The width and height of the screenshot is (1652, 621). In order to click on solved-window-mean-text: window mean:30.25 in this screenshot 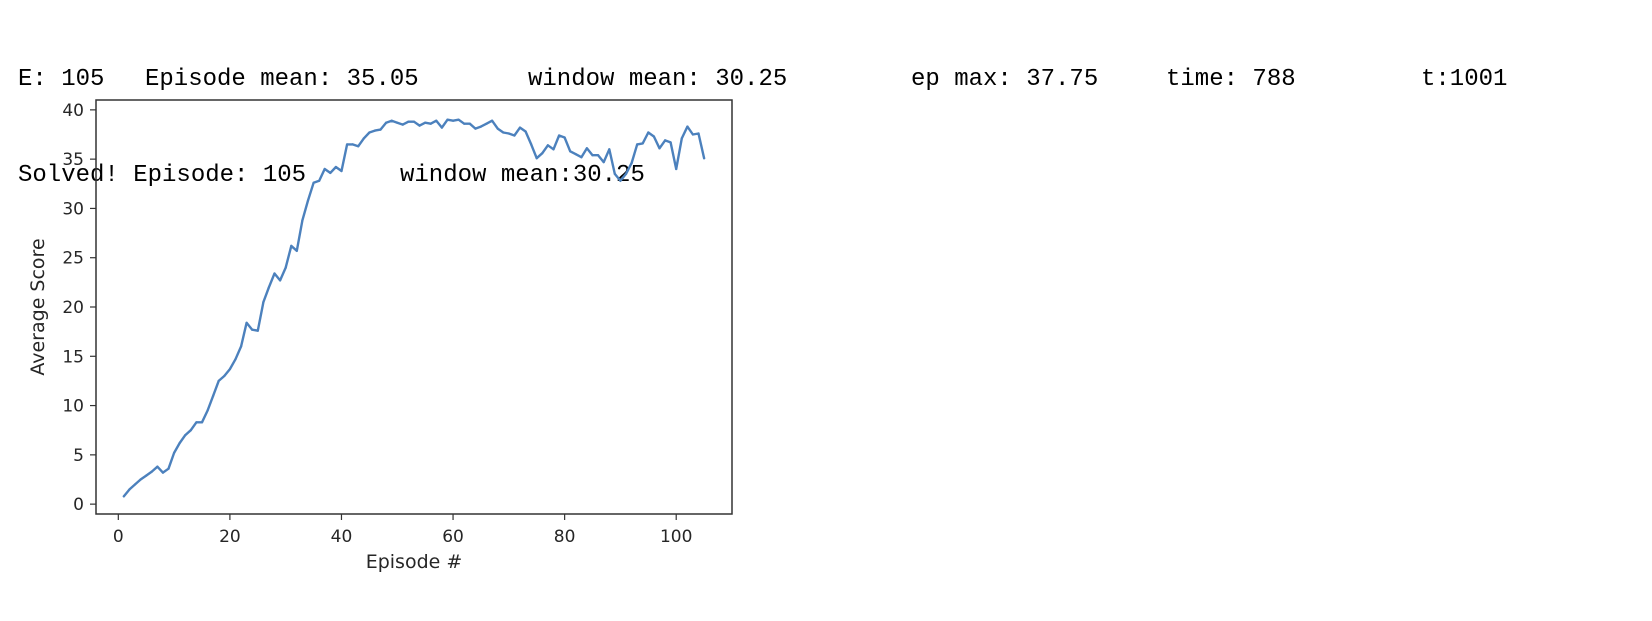, I will do `click(522, 175)`.